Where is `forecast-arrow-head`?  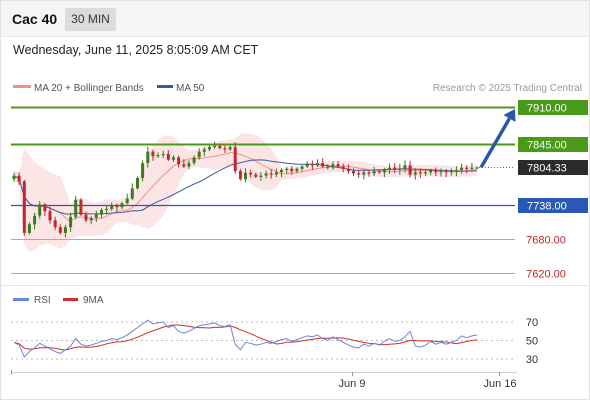
forecast-arrow-head is located at coordinates (509, 115).